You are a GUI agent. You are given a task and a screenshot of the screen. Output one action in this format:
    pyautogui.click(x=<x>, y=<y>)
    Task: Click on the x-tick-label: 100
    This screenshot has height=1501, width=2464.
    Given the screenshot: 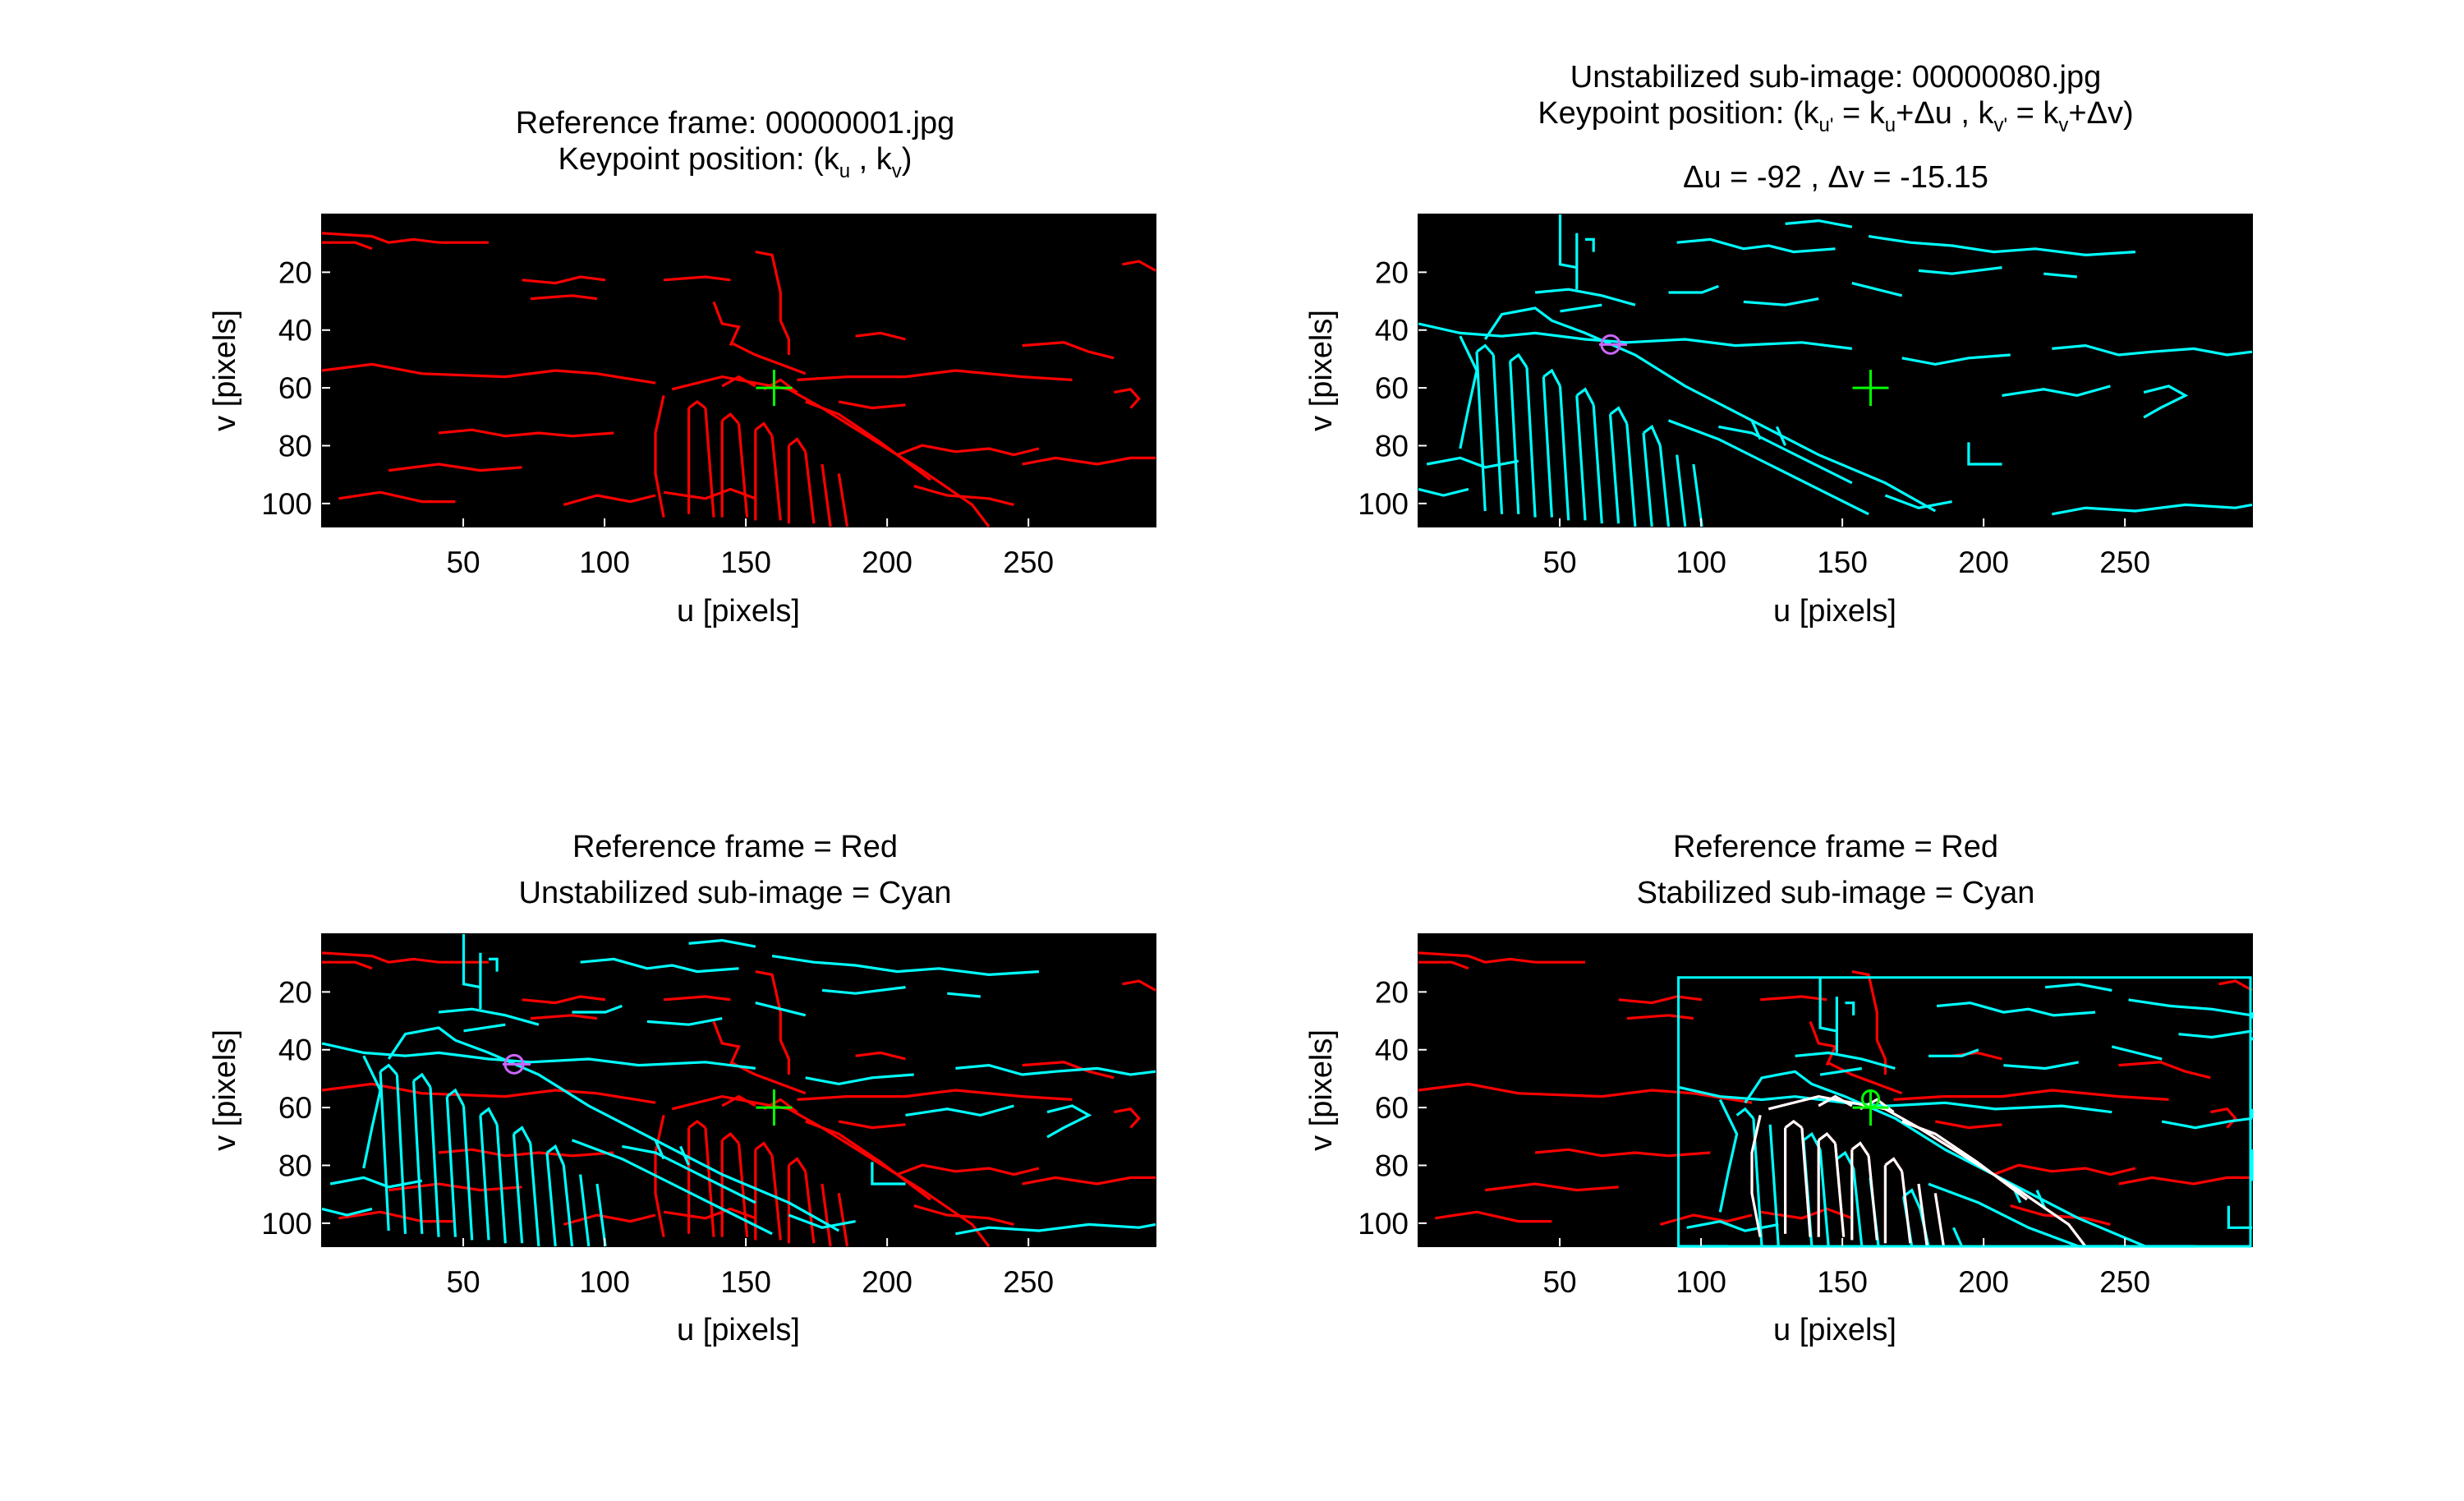 What is the action you would take?
    pyautogui.click(x=1701, y=1282)
    